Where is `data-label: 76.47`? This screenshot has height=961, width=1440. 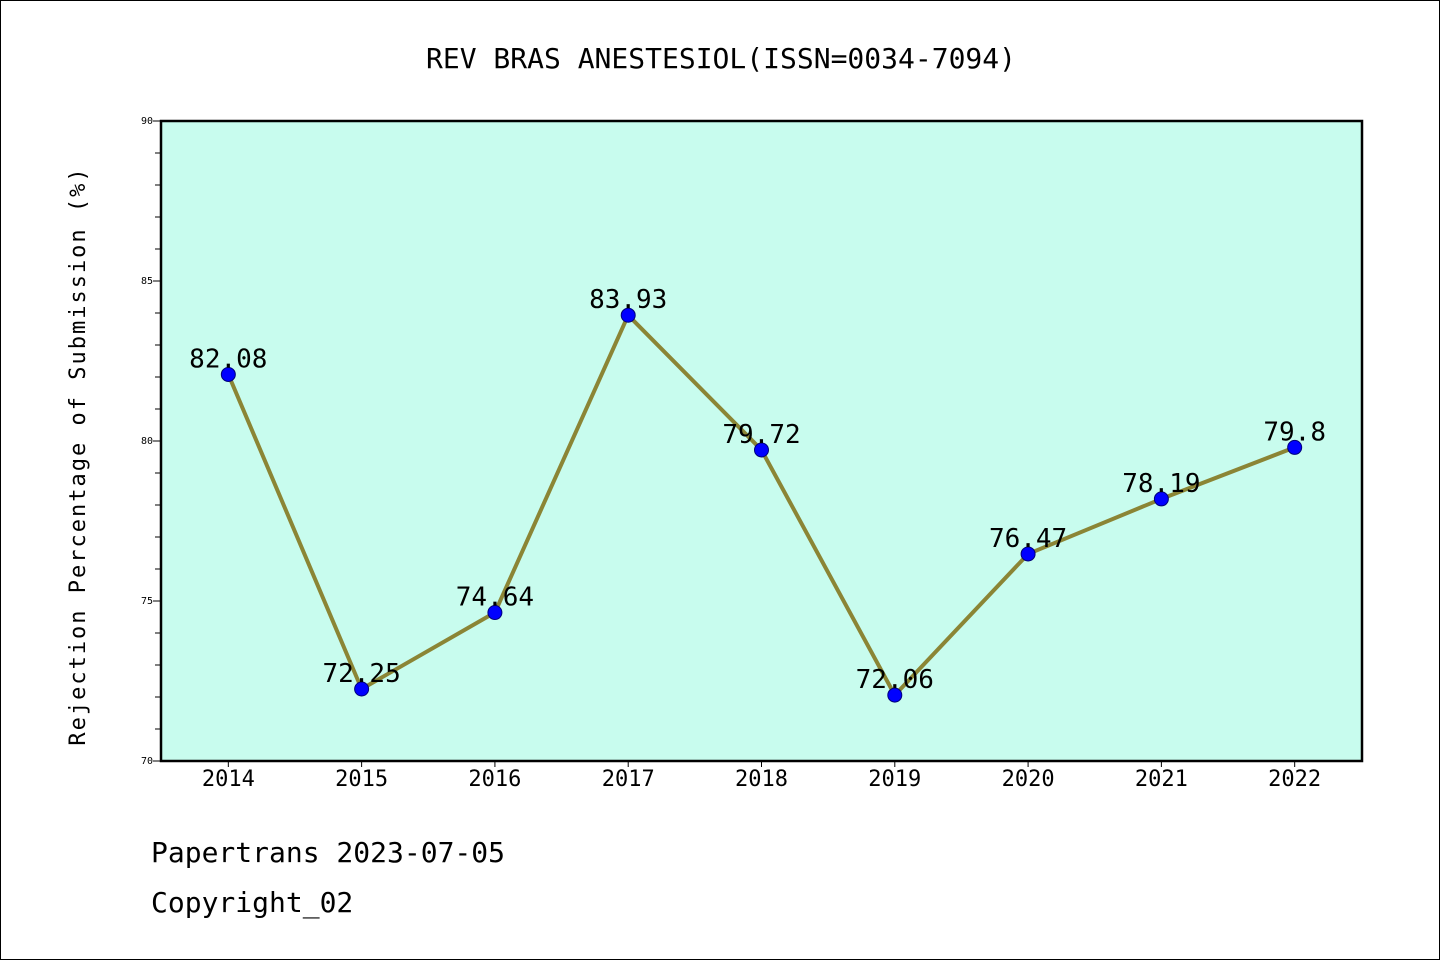
data-label: 76.47 is located at coordinates (1028, 539).